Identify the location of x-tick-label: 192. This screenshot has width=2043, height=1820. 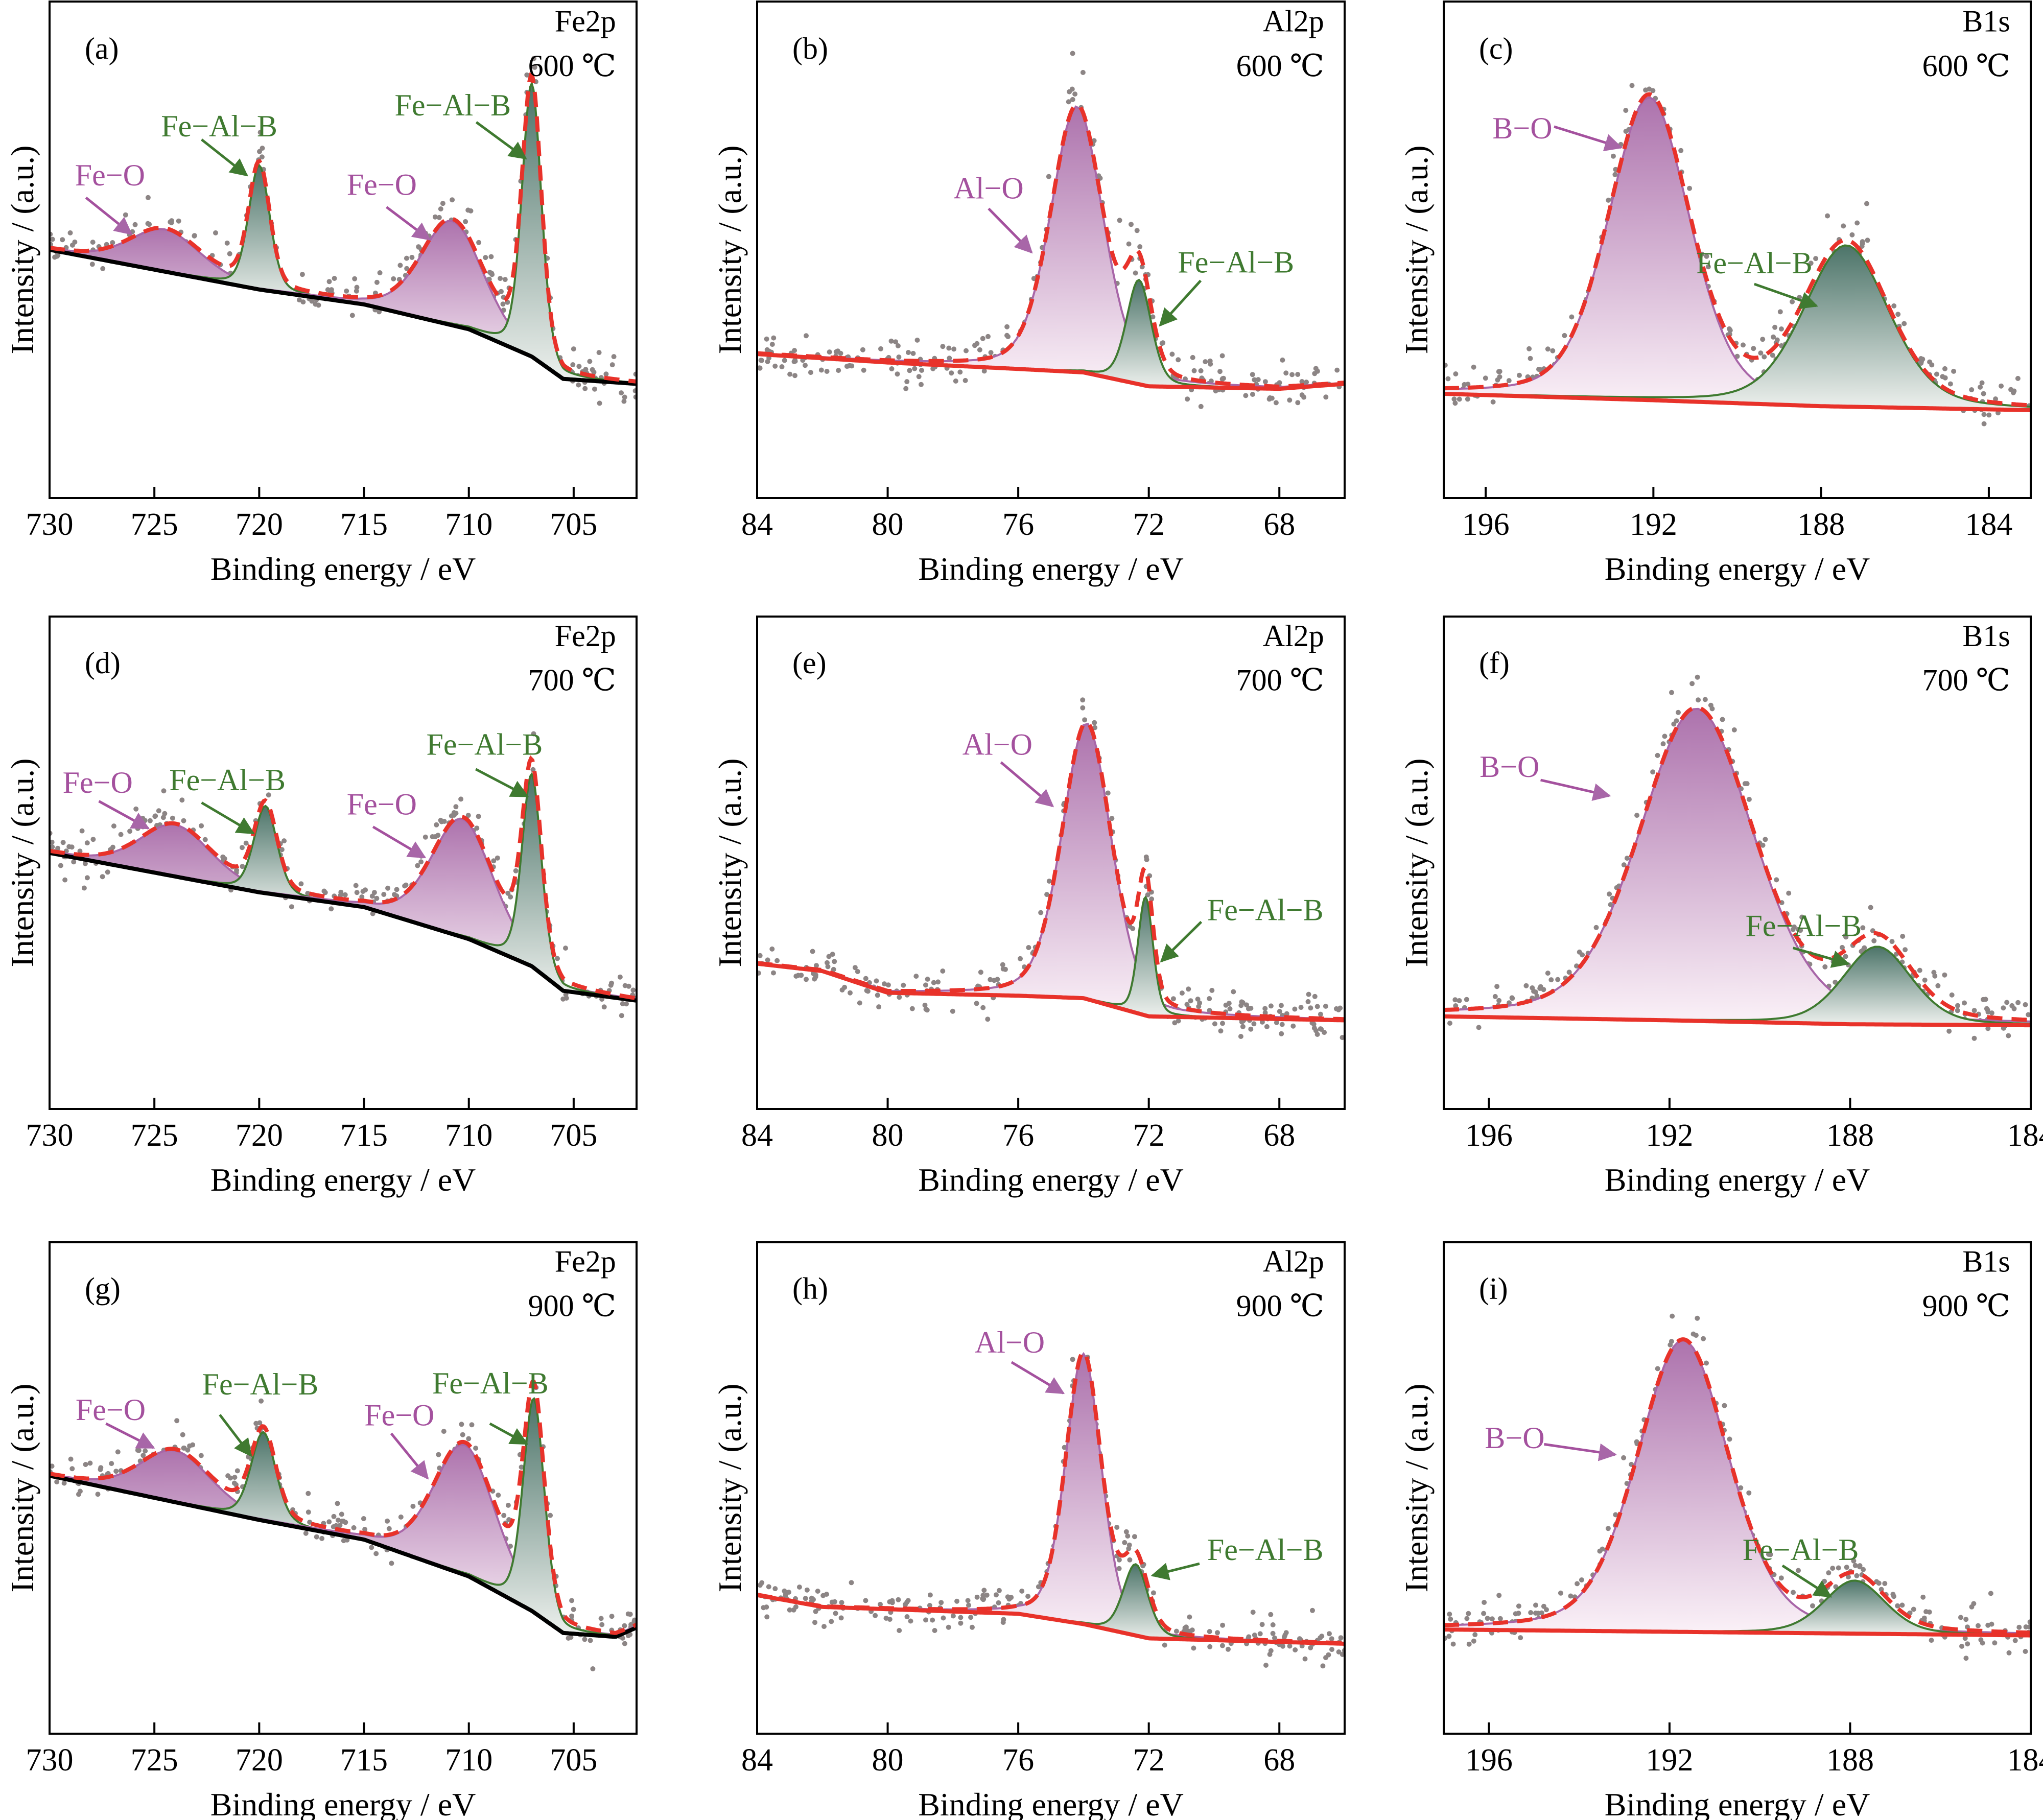
(1653, 524).